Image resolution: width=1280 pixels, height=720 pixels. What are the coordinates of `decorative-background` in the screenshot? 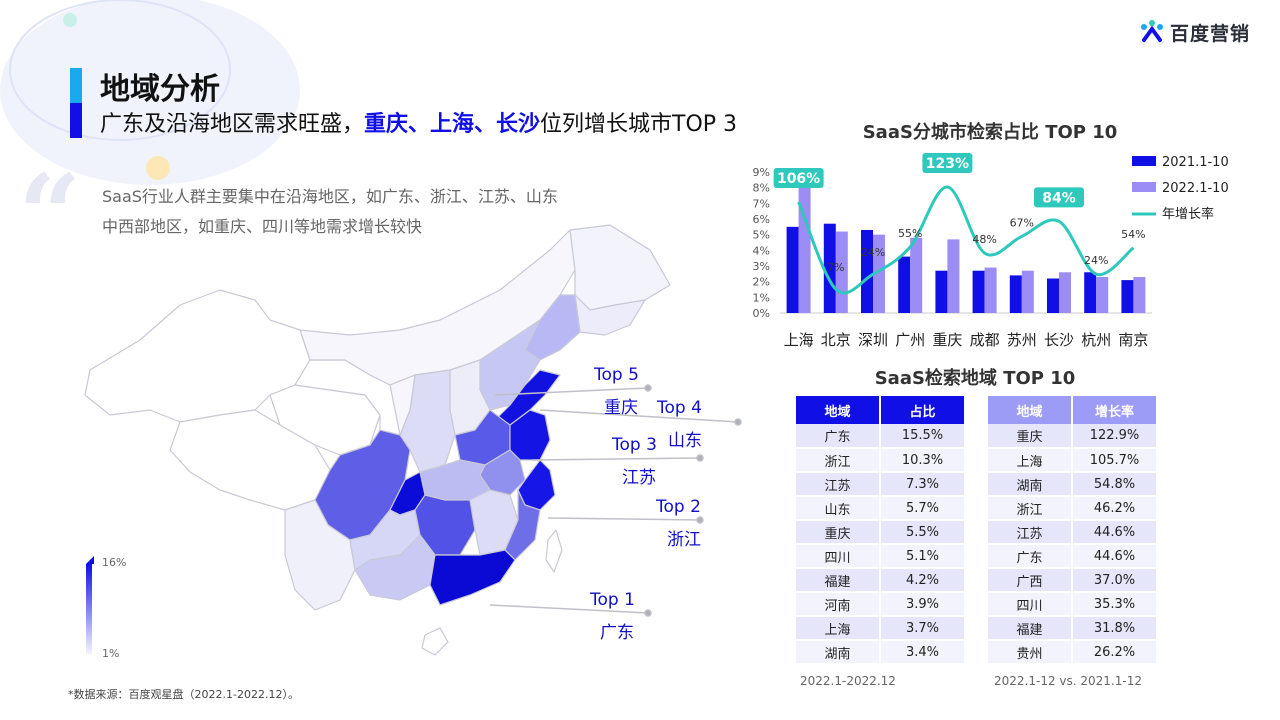 It's located at (150, 92).